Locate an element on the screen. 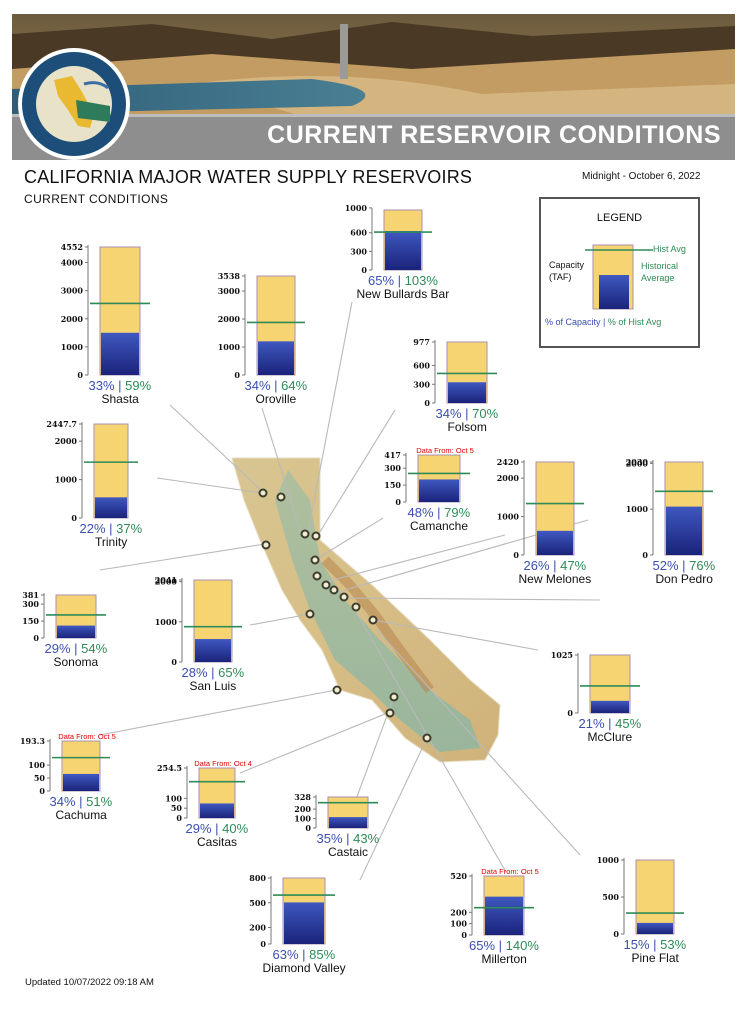 This screenshot has width=745, height=1024. reservoir-name: Camanche is located at coordinates (439, 526).